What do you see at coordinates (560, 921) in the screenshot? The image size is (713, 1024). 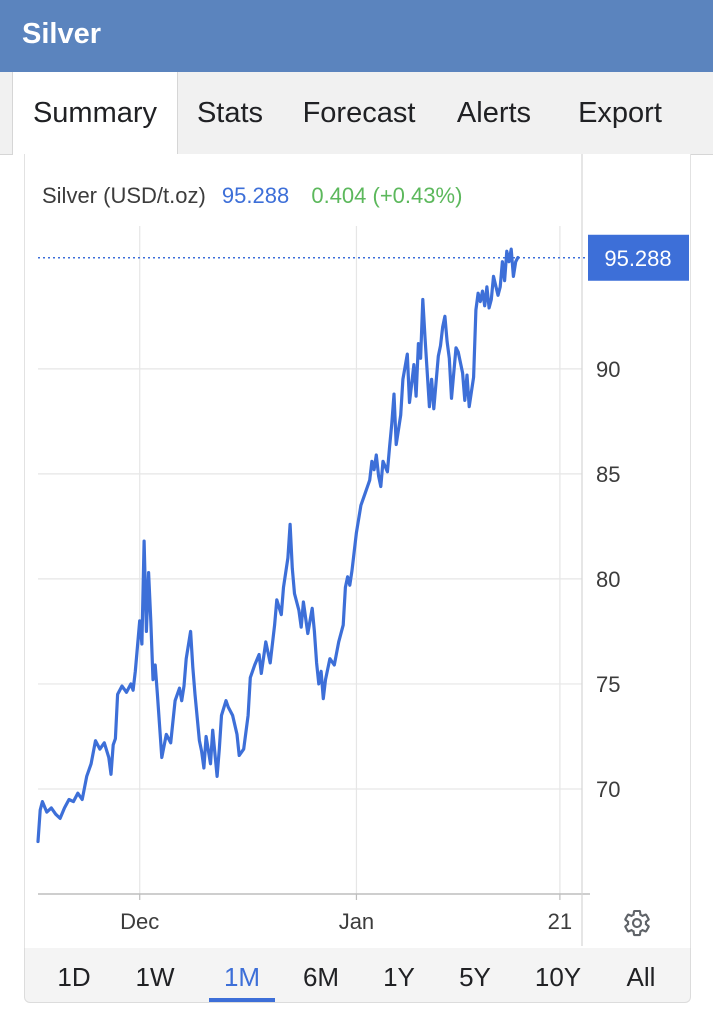 I see `x-tick-label-2: 21` at bounding box center [560, 921].